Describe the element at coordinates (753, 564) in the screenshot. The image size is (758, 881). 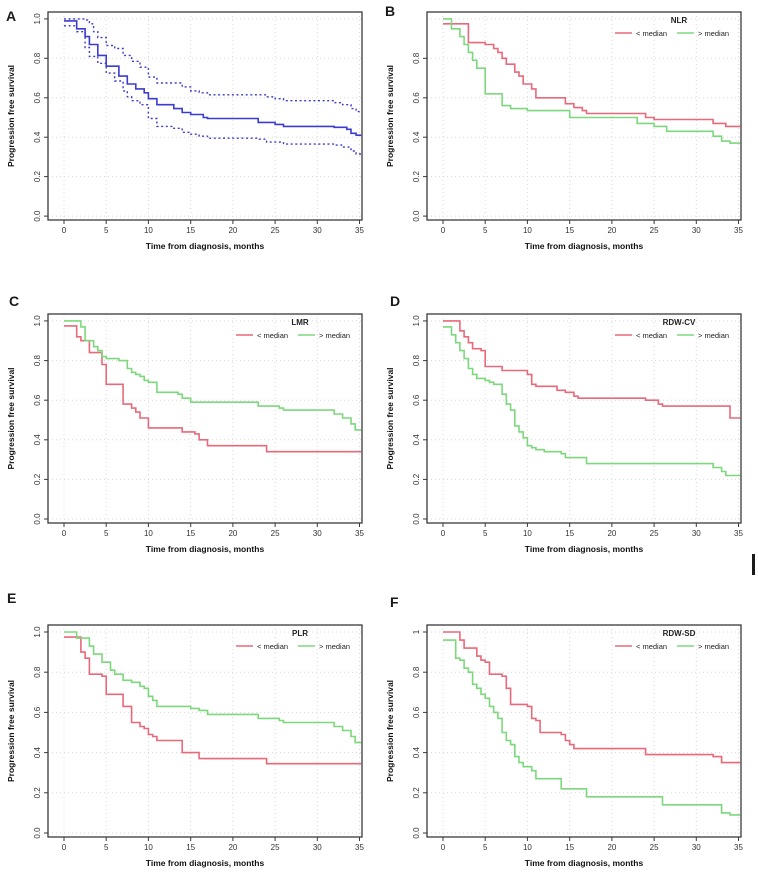
I see `scan-artifact-mark` at that location.